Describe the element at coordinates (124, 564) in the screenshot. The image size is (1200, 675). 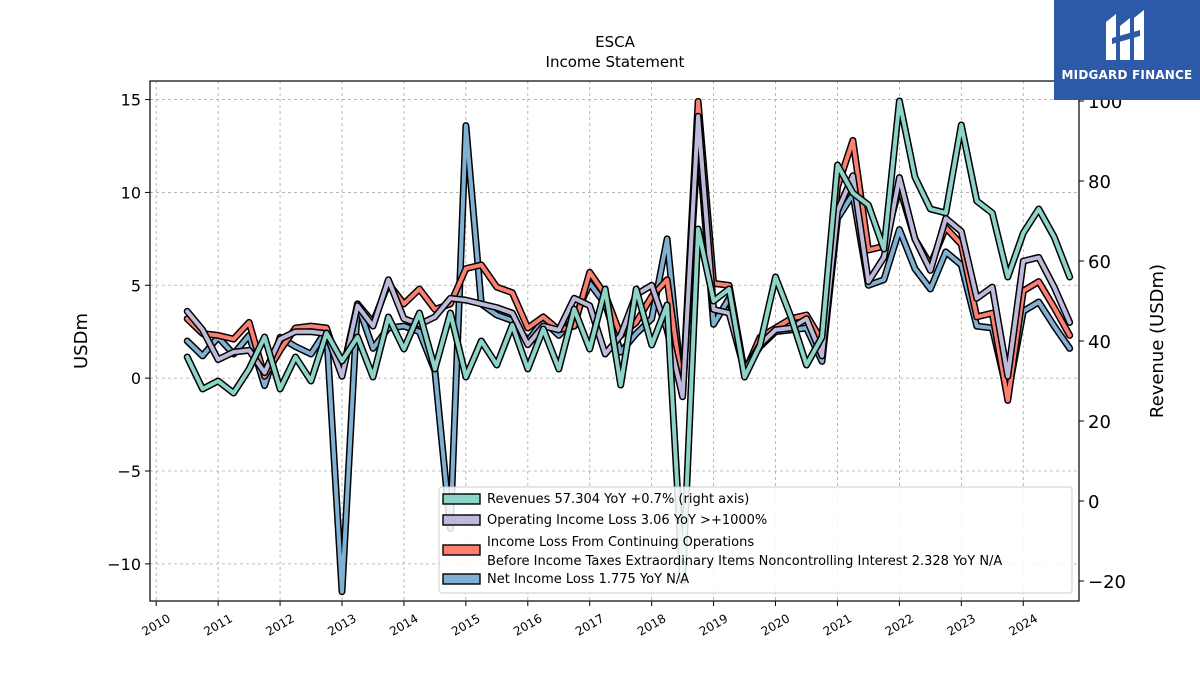
I see `left-tick-label: −10` at that location.